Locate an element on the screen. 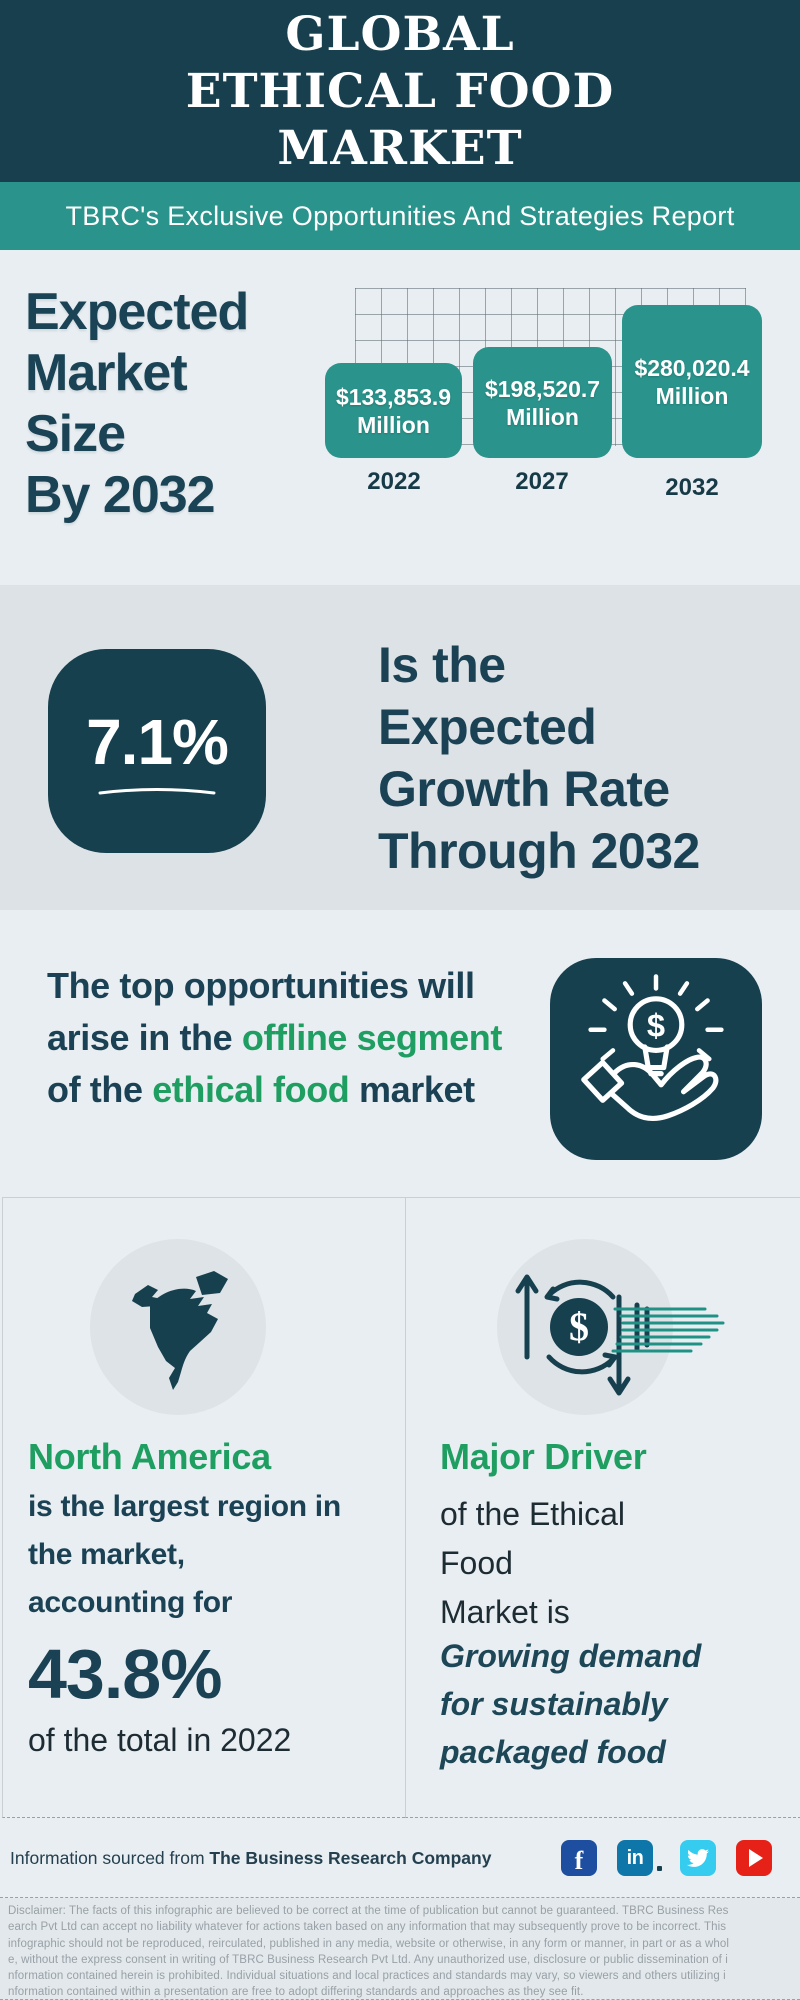 The image size is (800, 2000). facebook-icon: f is located at coordinates (579, 1858).